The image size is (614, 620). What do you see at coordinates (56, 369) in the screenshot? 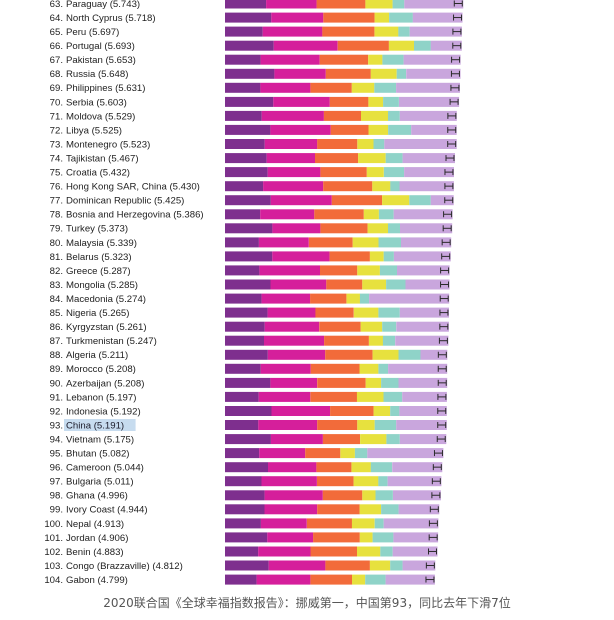
I see `rank-number: 89.` at bounding box center [56, 369].